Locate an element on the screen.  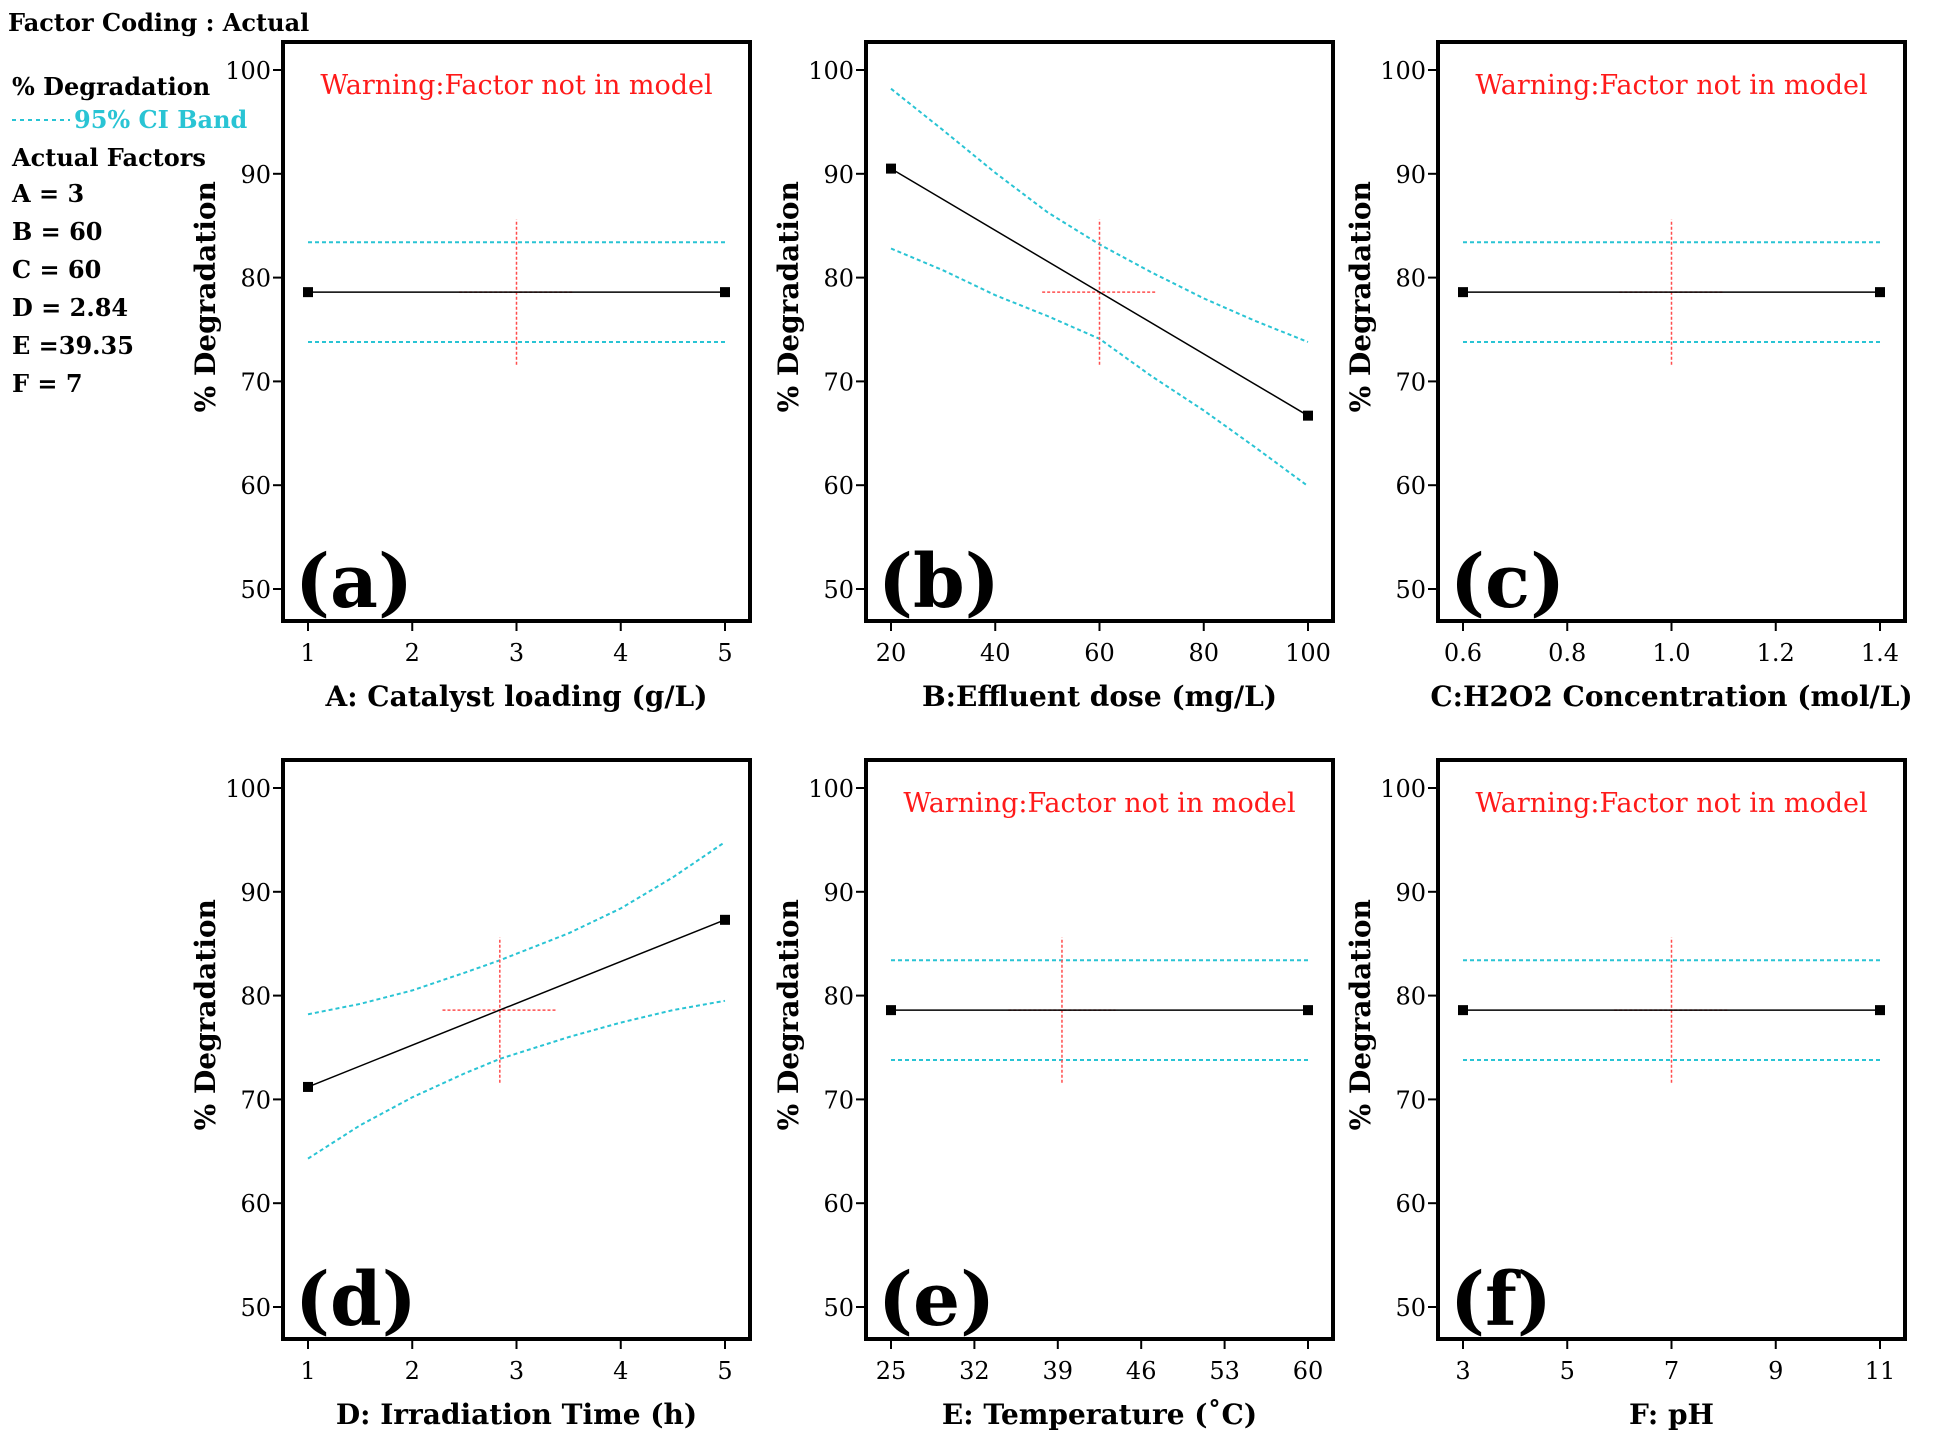
x-tick-label: 7 is located at coordinates (1671, 1371).